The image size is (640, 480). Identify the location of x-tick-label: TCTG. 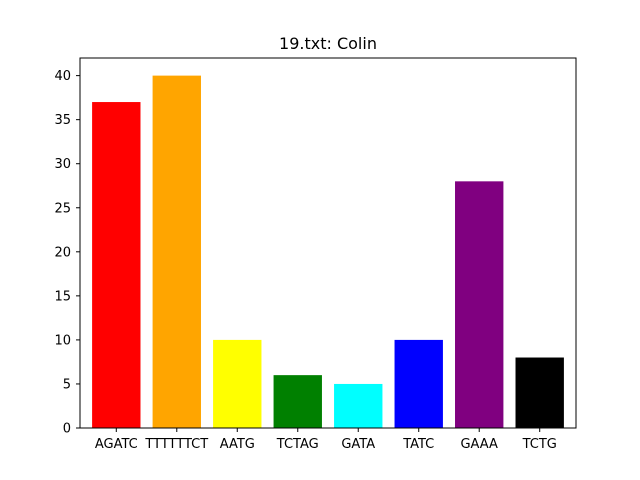
(539, 444).